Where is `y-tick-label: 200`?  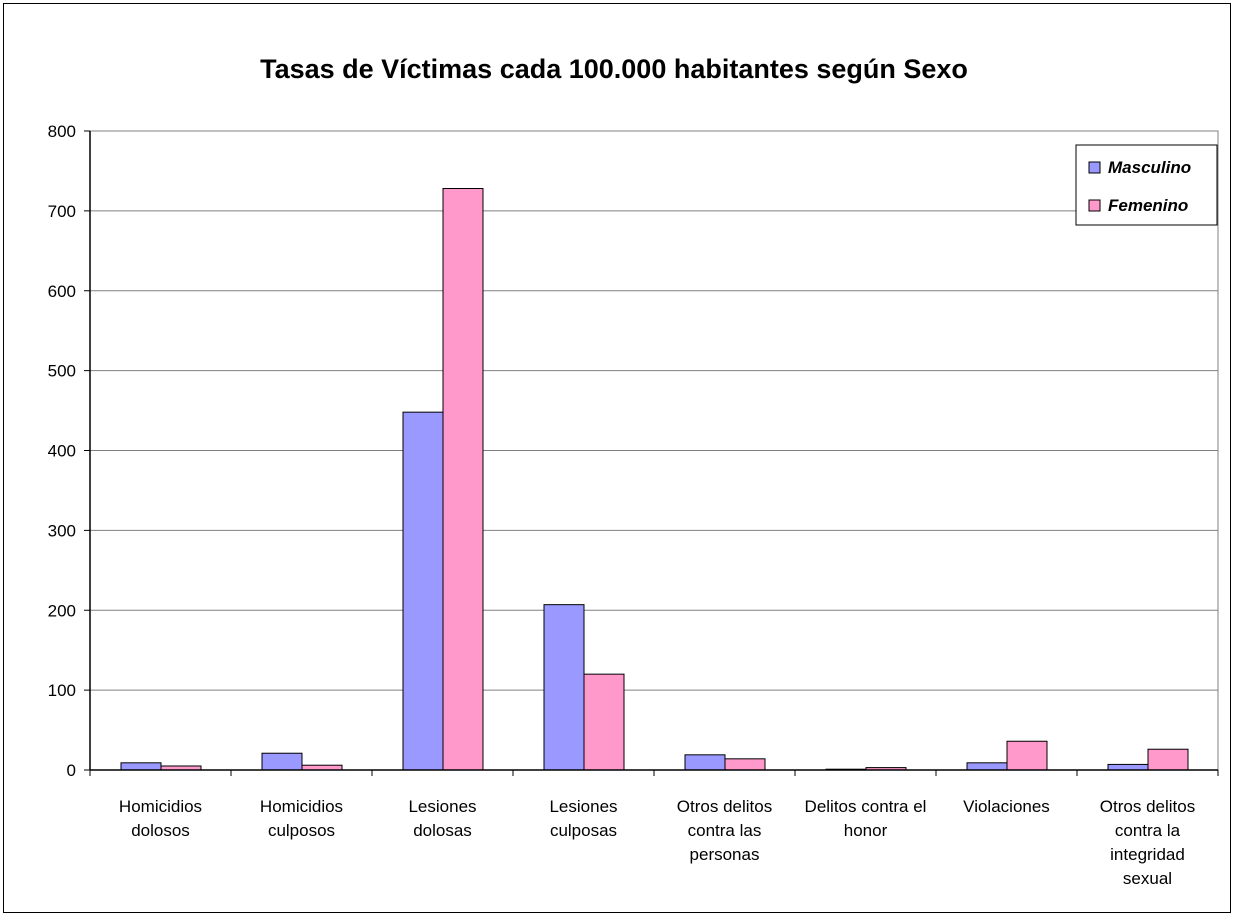
y-tick-label: 200 is located at coordinates (62, 610).